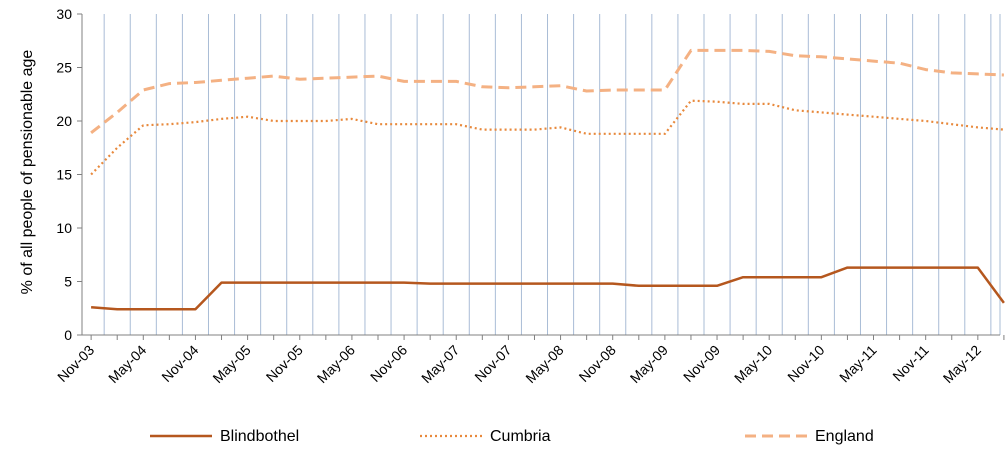 This screenshot has height=455, width=1007. Describe the element at coordinates (805, 363) in the screenshot. I see `x-tick-label: Nov-10` at that location.